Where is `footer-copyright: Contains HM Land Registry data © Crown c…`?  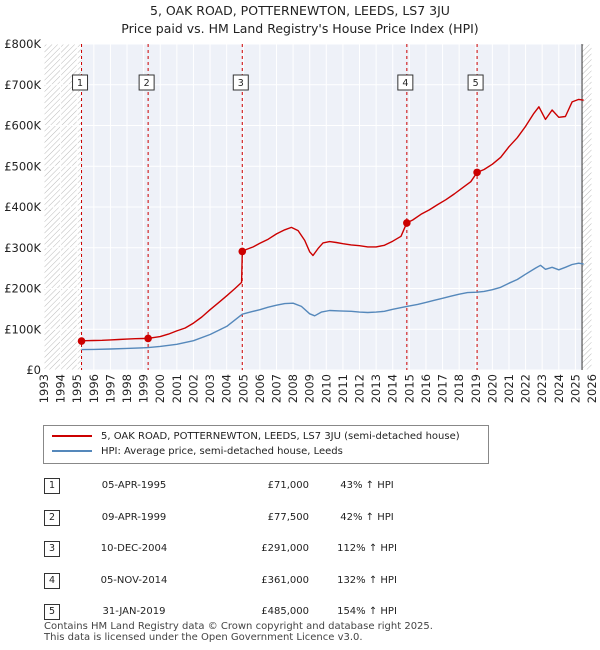
footer-copyright: Contains HM Land Registry data © Crown c… is located at coordinates (238, 626).